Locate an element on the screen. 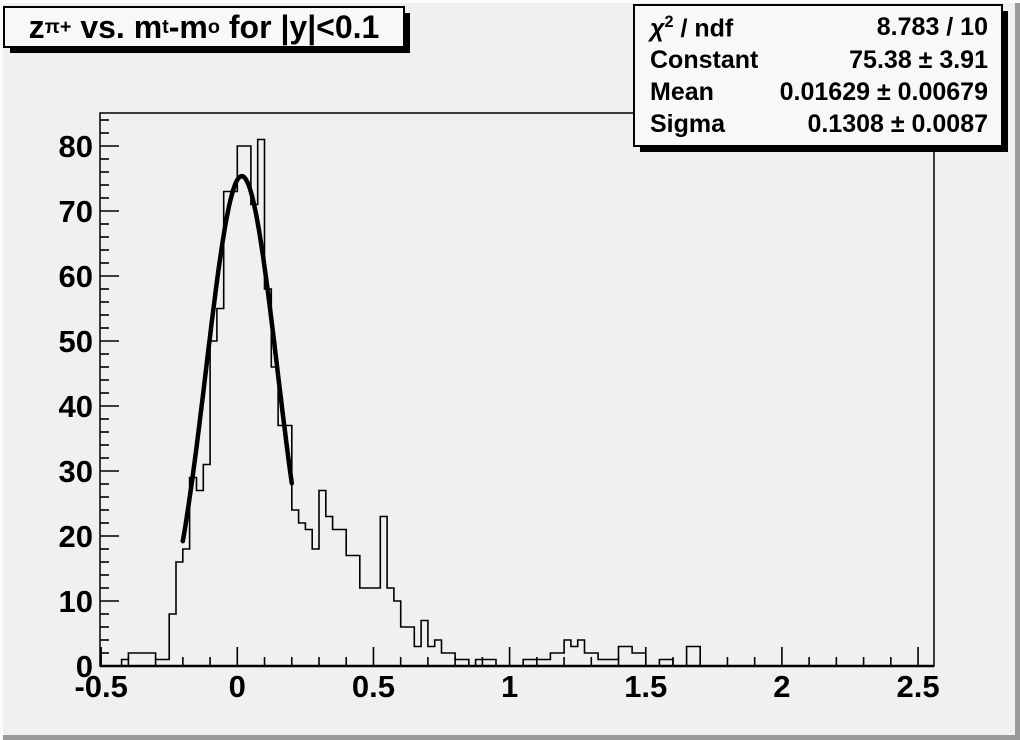  stats-value-constant: 75.38 ± 3.91 is located at coordinates (918, 60).